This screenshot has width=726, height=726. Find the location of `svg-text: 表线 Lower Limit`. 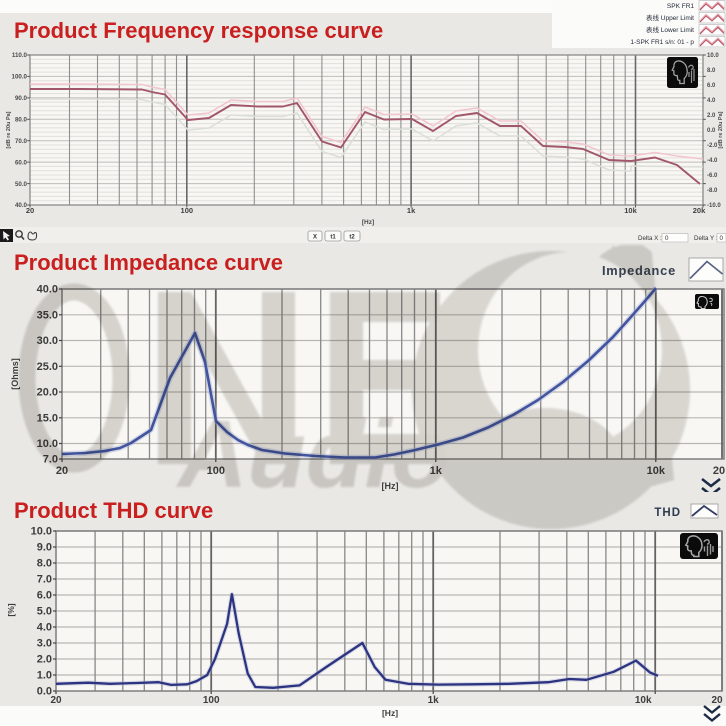

svg-text: 表线 Lower Limit is located at coordinates (670, 29).